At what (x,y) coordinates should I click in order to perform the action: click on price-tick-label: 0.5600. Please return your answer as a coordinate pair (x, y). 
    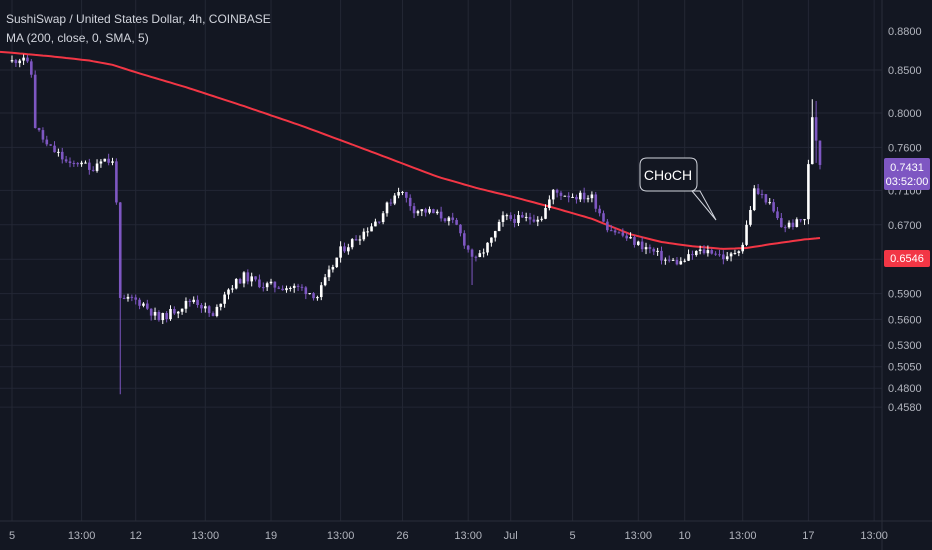
    Looking at the image, I should click on (905, 320).